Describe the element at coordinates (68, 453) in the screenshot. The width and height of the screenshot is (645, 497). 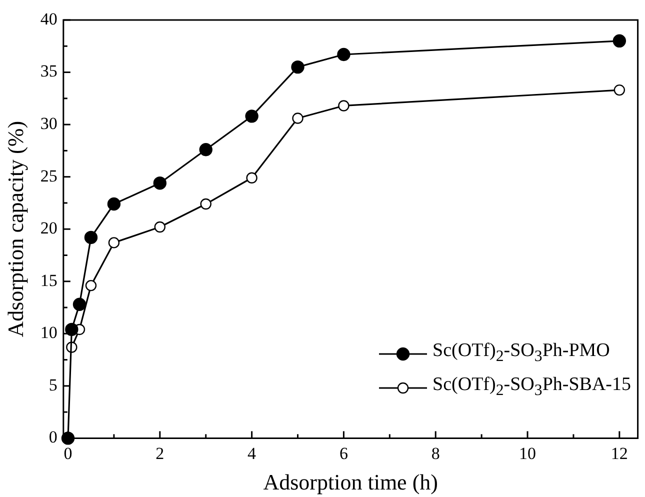
I see `x-tick-label: 0` at that location.